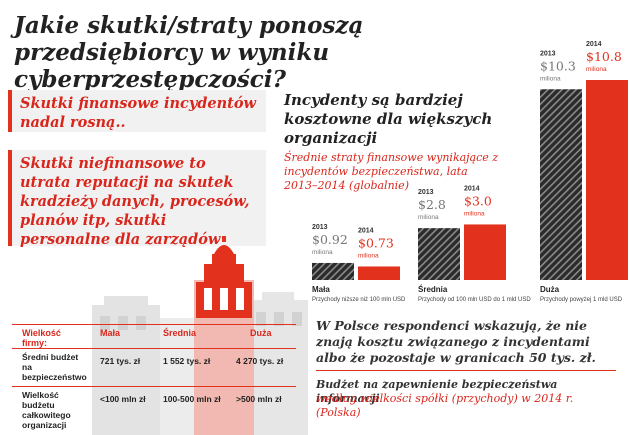 This screenshot has height=435, width=630. What do you see at coordinates (607, 180) in the screenshot?
I see `bar-Duża-2014` at bounding box center [607, 180].